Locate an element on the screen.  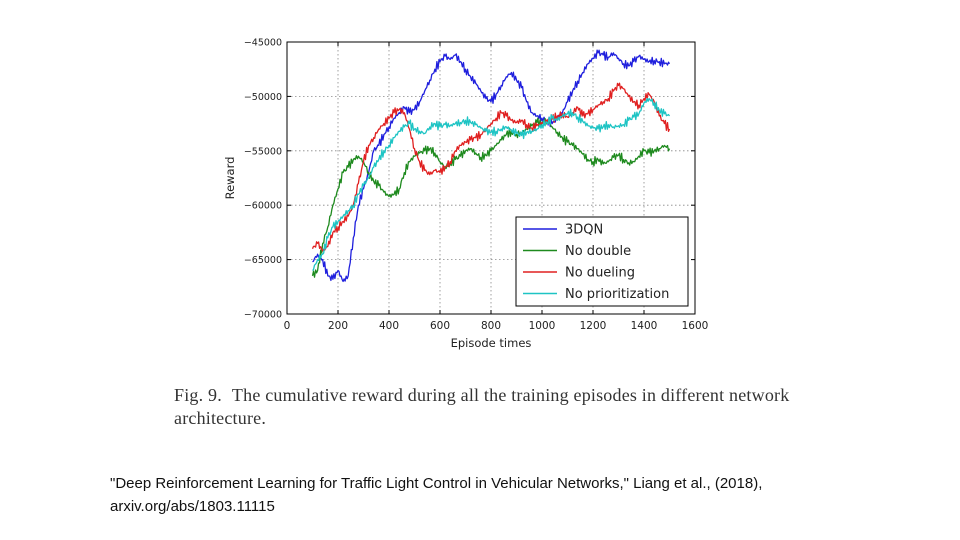
x-tick-label-7: 1400 is located at coordinates (644, 326).